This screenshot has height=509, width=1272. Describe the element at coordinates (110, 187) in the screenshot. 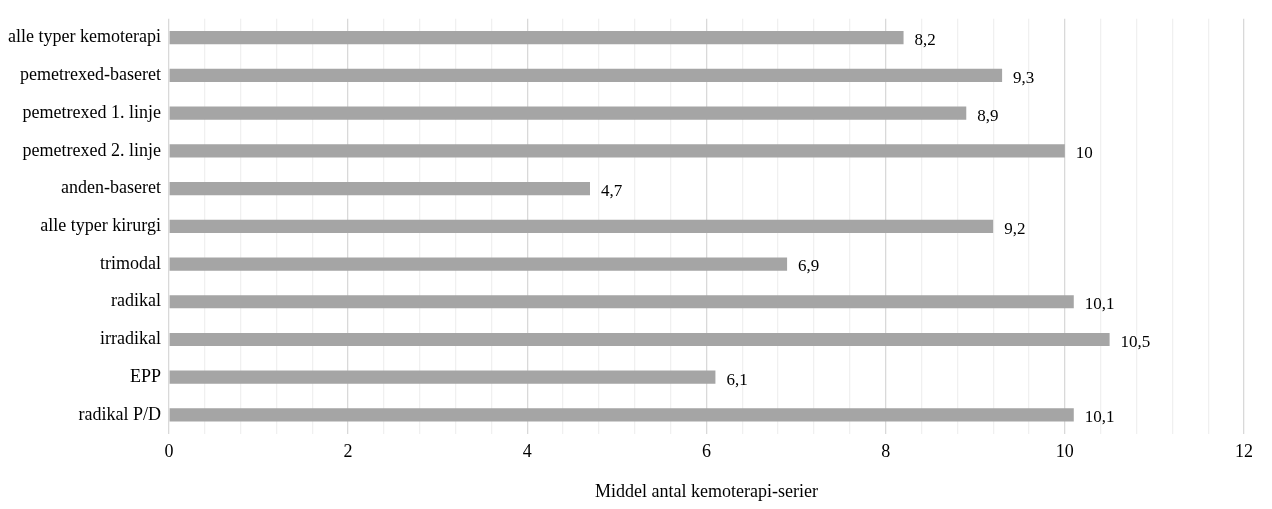

I see `y-tick-label: anden-baseret` at that location.